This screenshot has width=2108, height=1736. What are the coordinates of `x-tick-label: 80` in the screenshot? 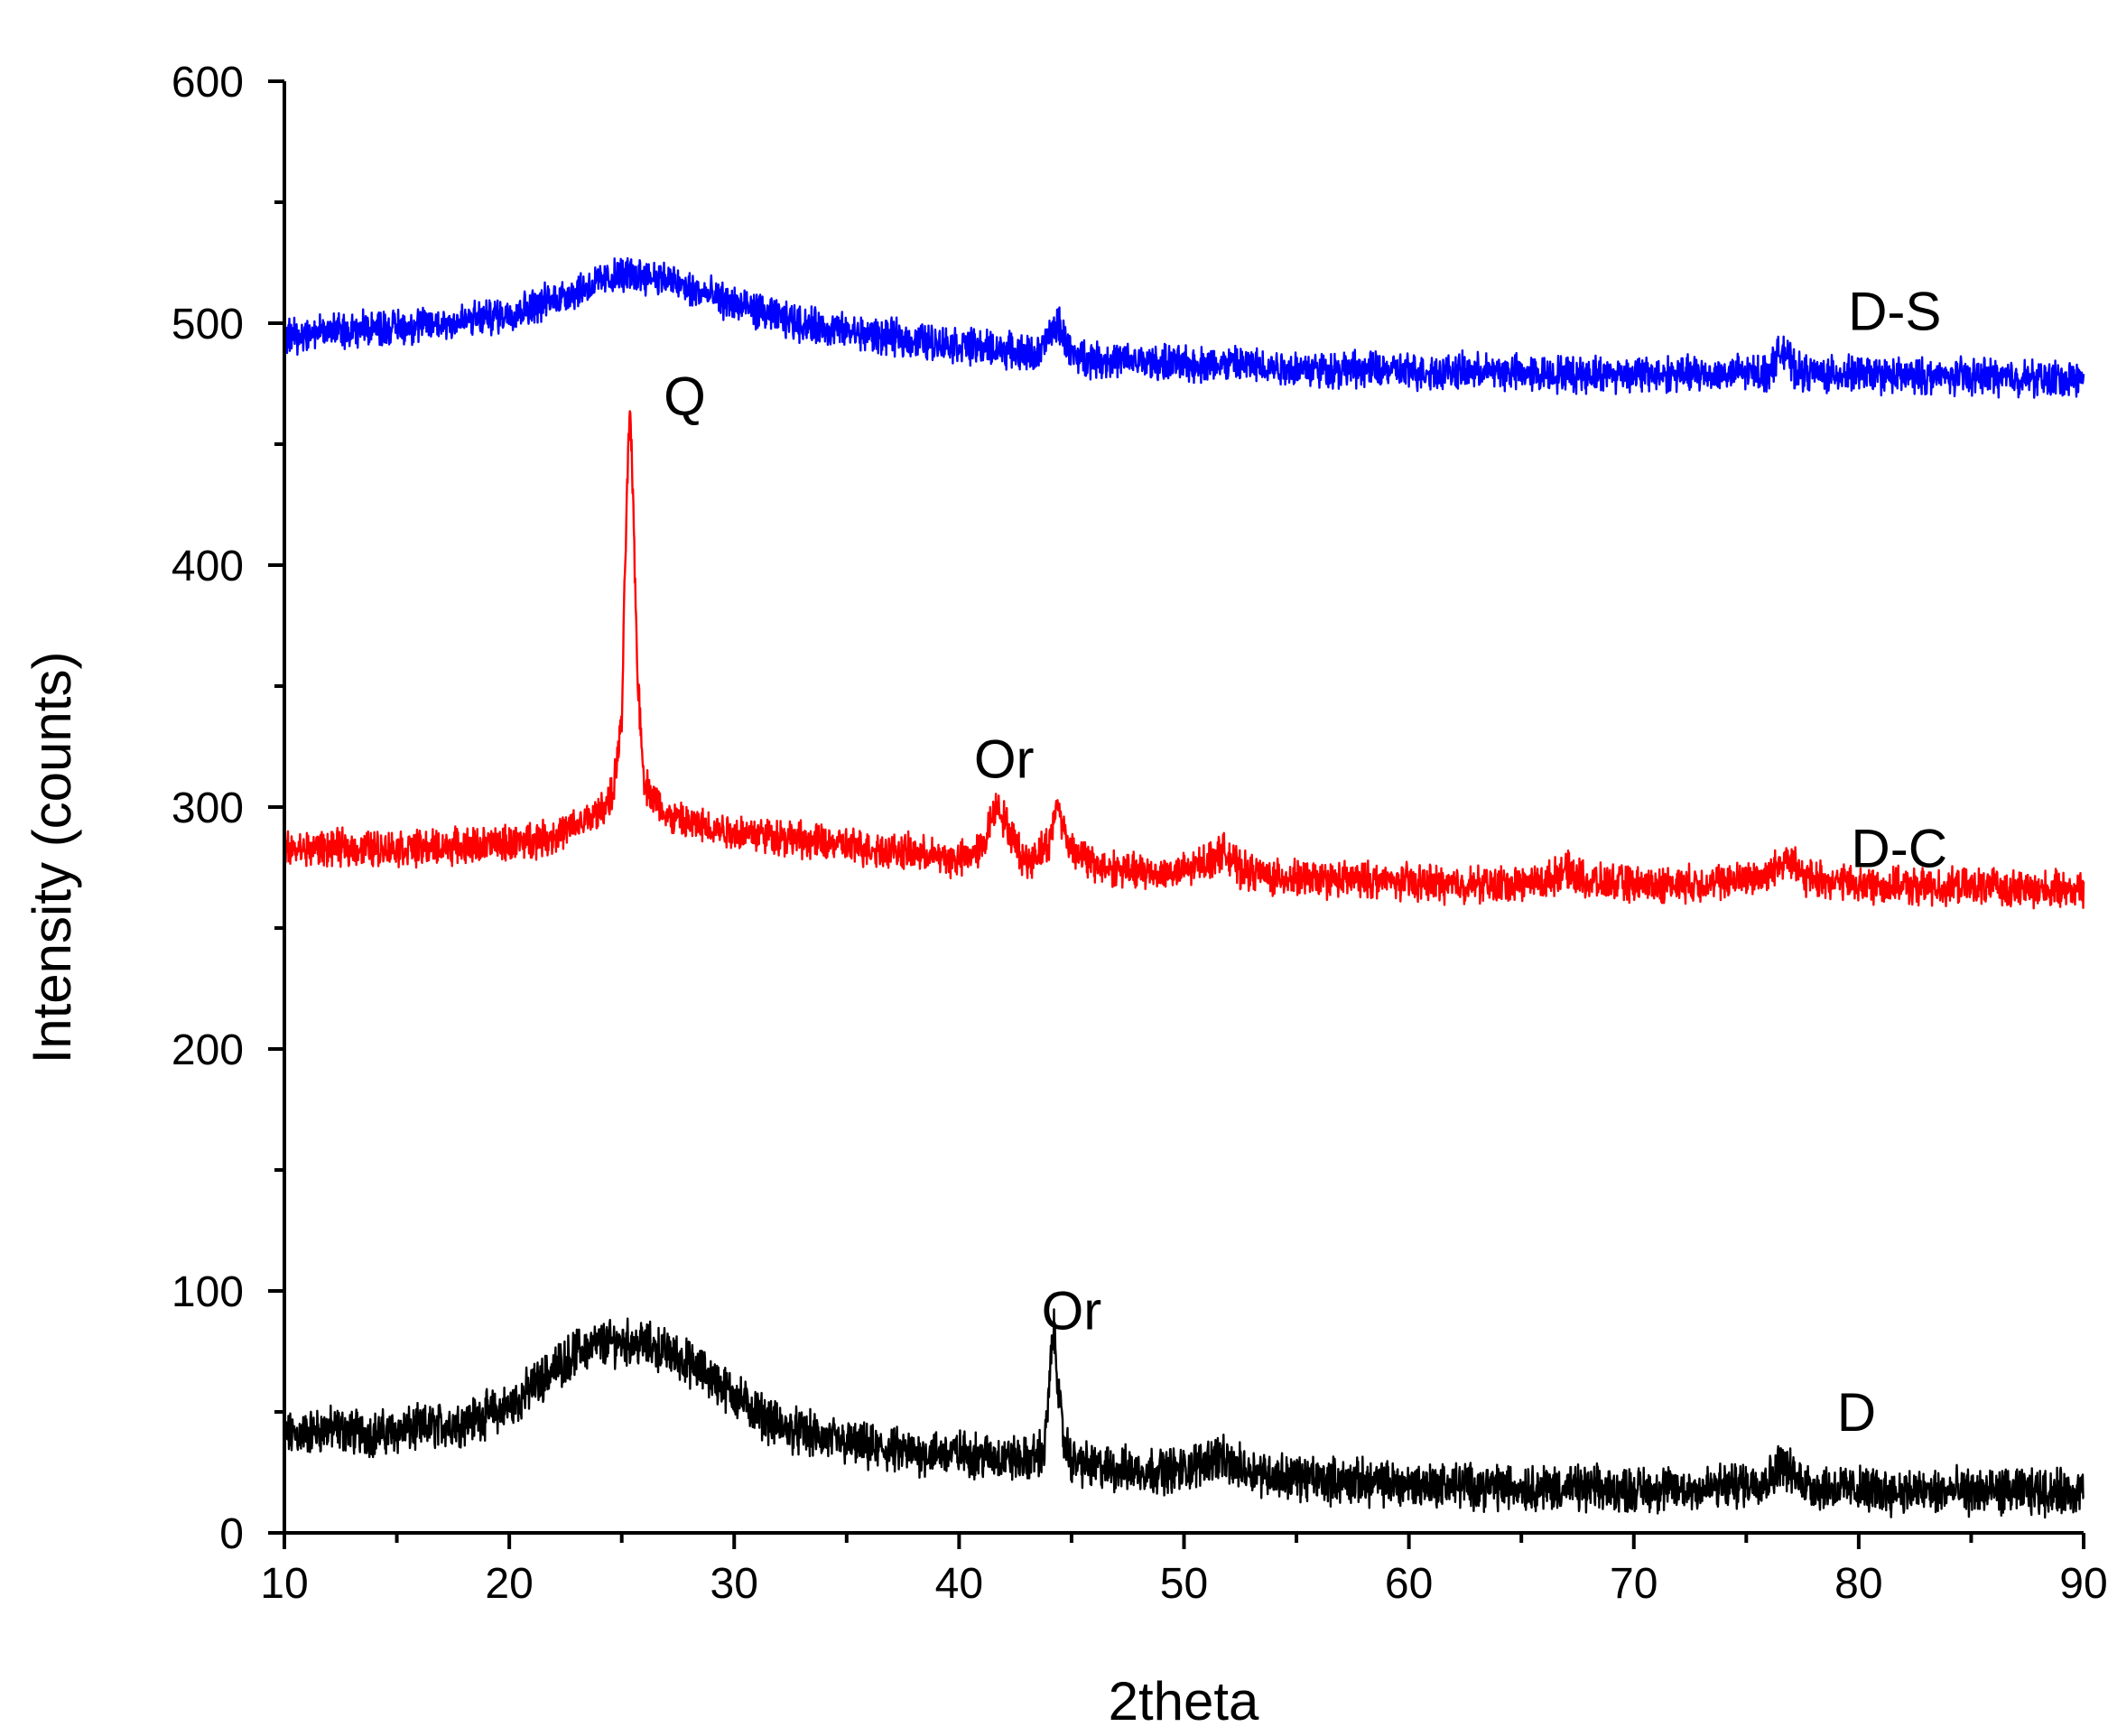 It's located at (1858, 1584).